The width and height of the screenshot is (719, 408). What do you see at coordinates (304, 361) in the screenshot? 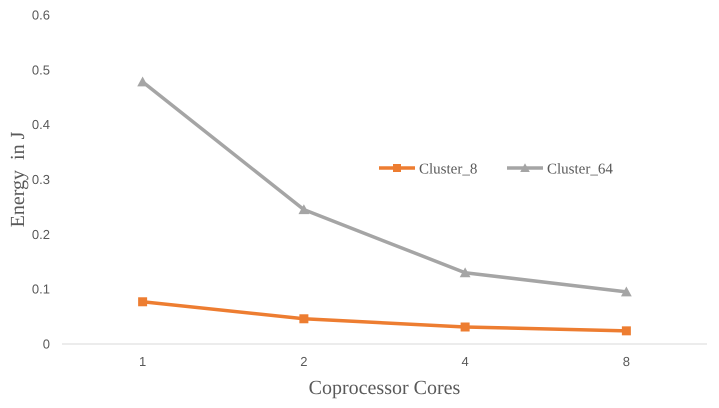
I see `x-tick-label: 2` at bounding box center [304, 361].